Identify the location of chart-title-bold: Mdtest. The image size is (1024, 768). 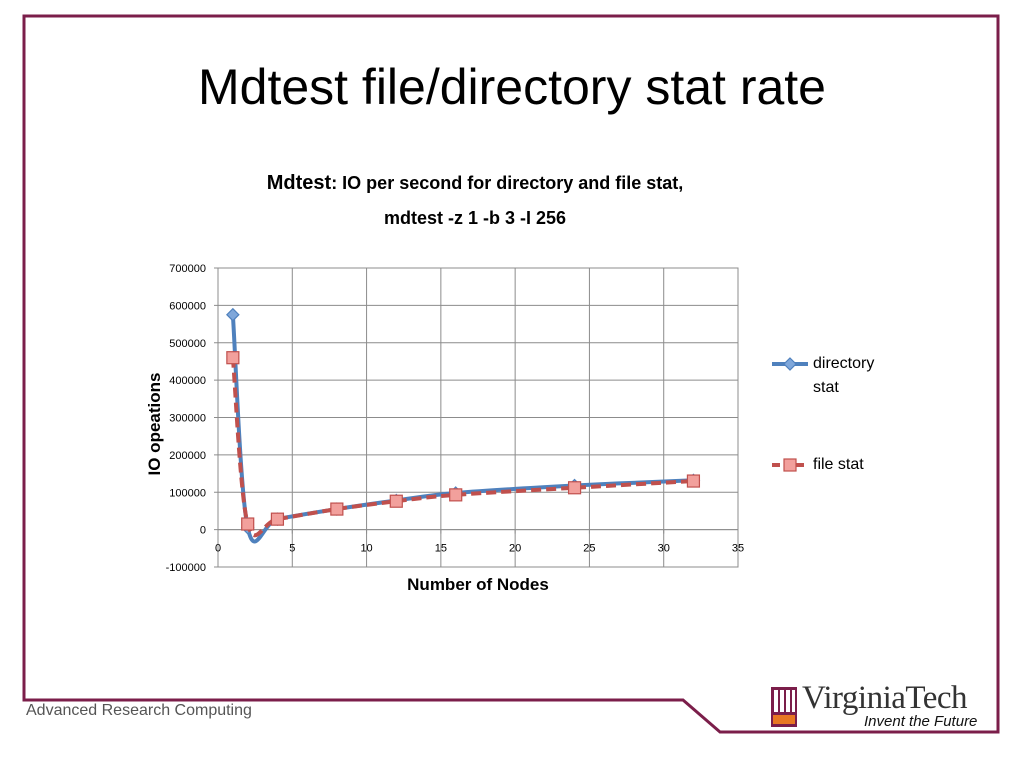
(299, 183).